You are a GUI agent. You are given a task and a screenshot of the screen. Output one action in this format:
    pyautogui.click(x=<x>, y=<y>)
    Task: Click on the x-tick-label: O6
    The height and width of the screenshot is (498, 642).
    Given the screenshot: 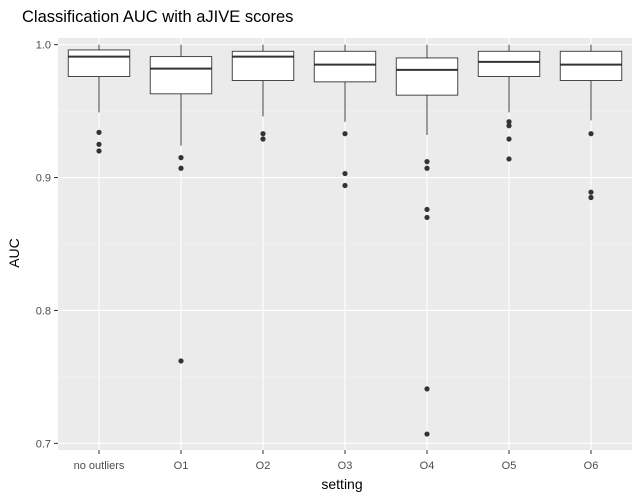 What is the action you would take?
    pyautogui.click(x=591, y=466)
    